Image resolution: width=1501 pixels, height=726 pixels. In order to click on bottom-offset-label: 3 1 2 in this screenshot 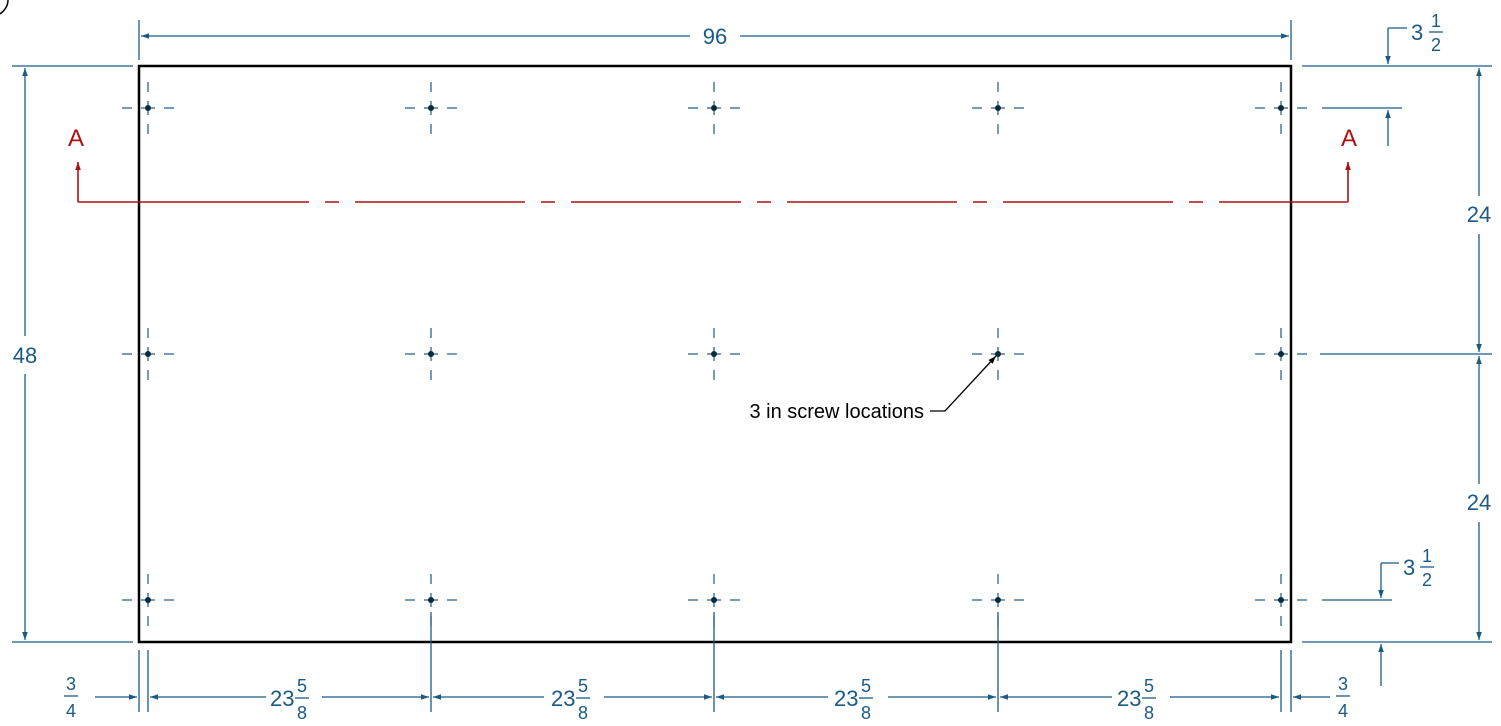, I will do `click(1418, 568)`.